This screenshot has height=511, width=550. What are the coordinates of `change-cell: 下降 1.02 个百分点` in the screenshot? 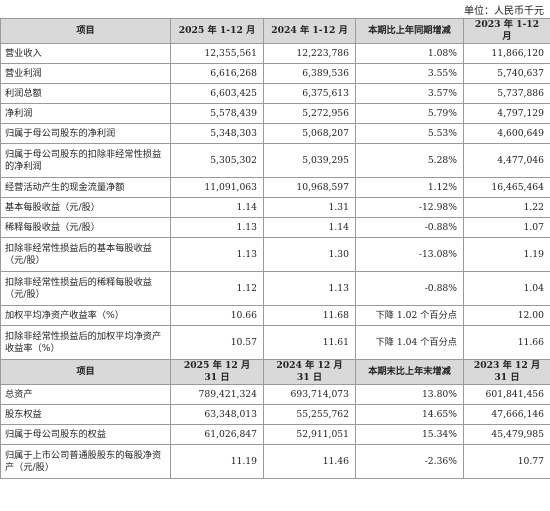 It's located at (409, 315).